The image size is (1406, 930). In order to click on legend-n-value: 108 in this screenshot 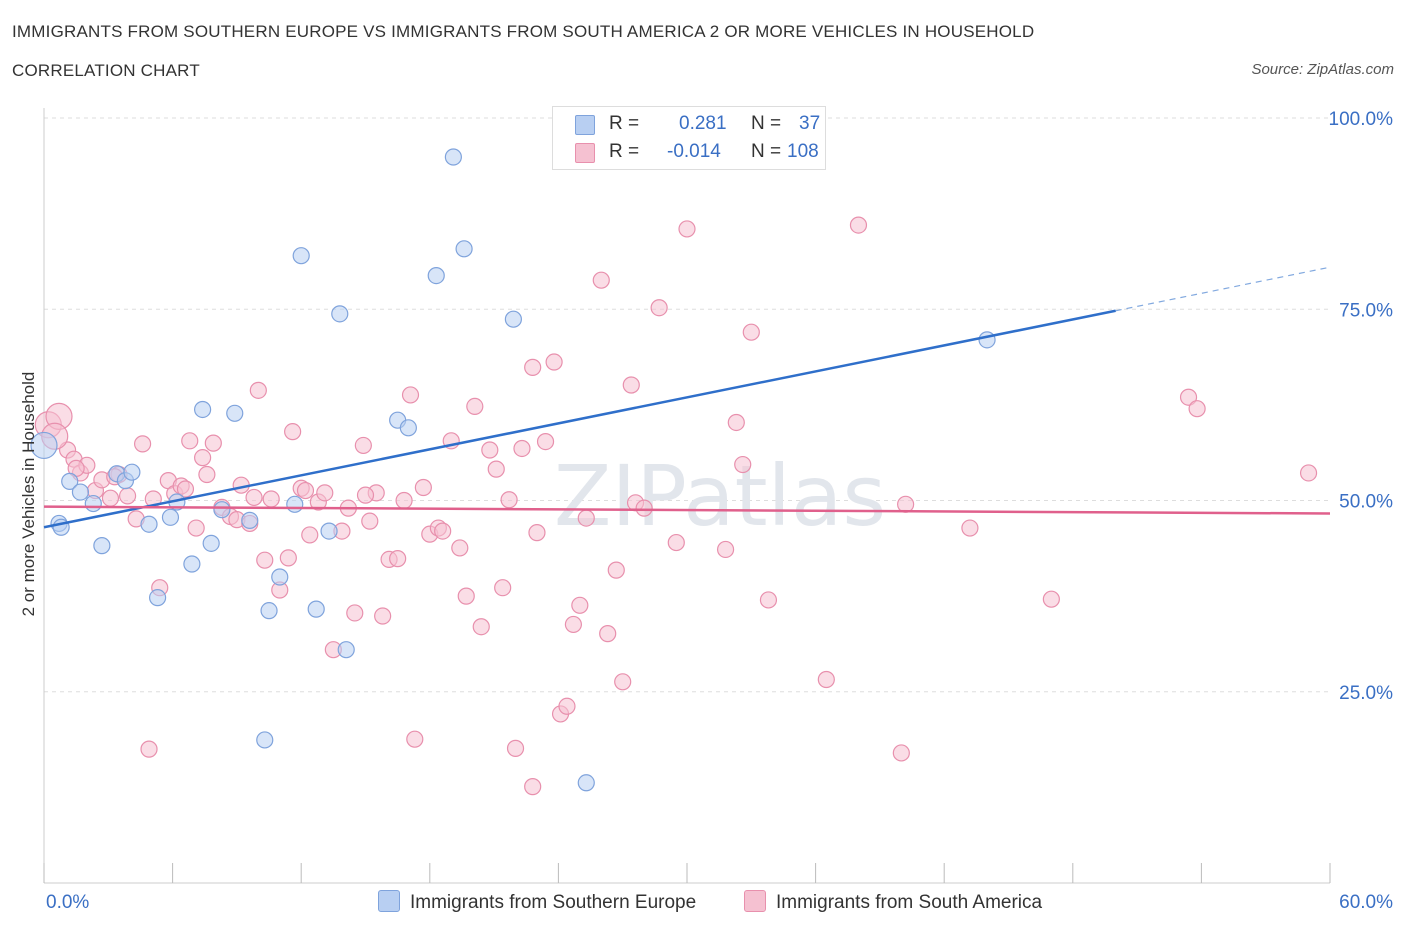, I will do `click(803, 151)`.